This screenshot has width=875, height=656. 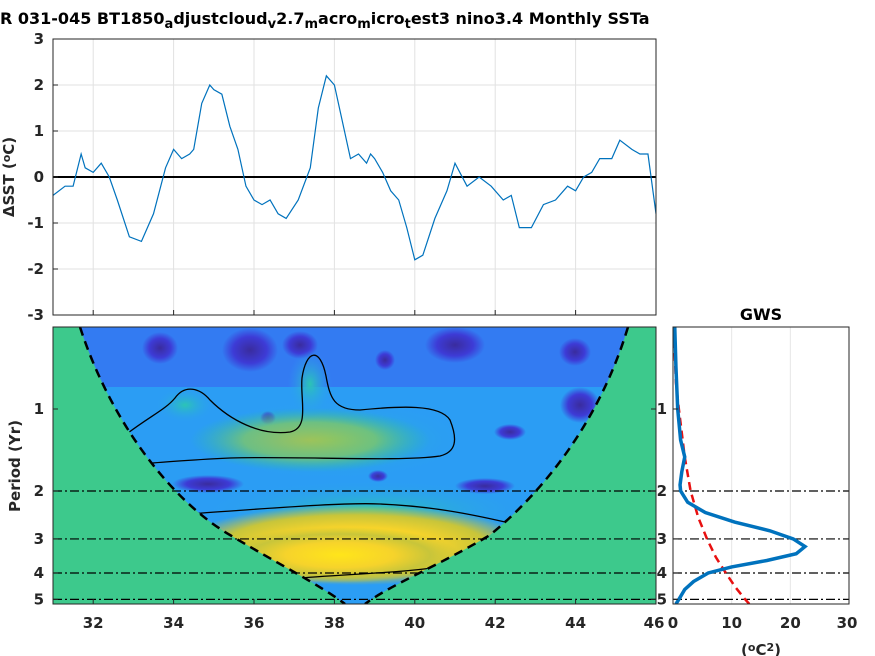 I want to click on wavelet-y-tick-label: 5, so click(x=39, y=599).